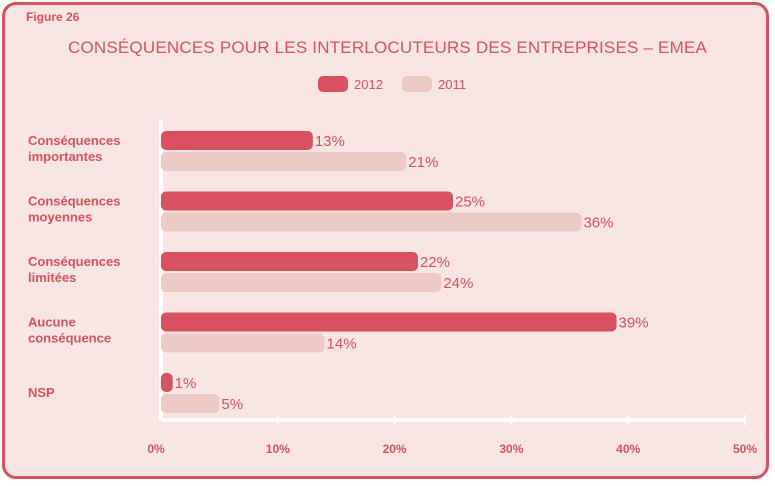  What do you see at coordinates (278, 449) in the screenshot?
I see `x-tick-label: 10%` at bounding box center [278, 449].